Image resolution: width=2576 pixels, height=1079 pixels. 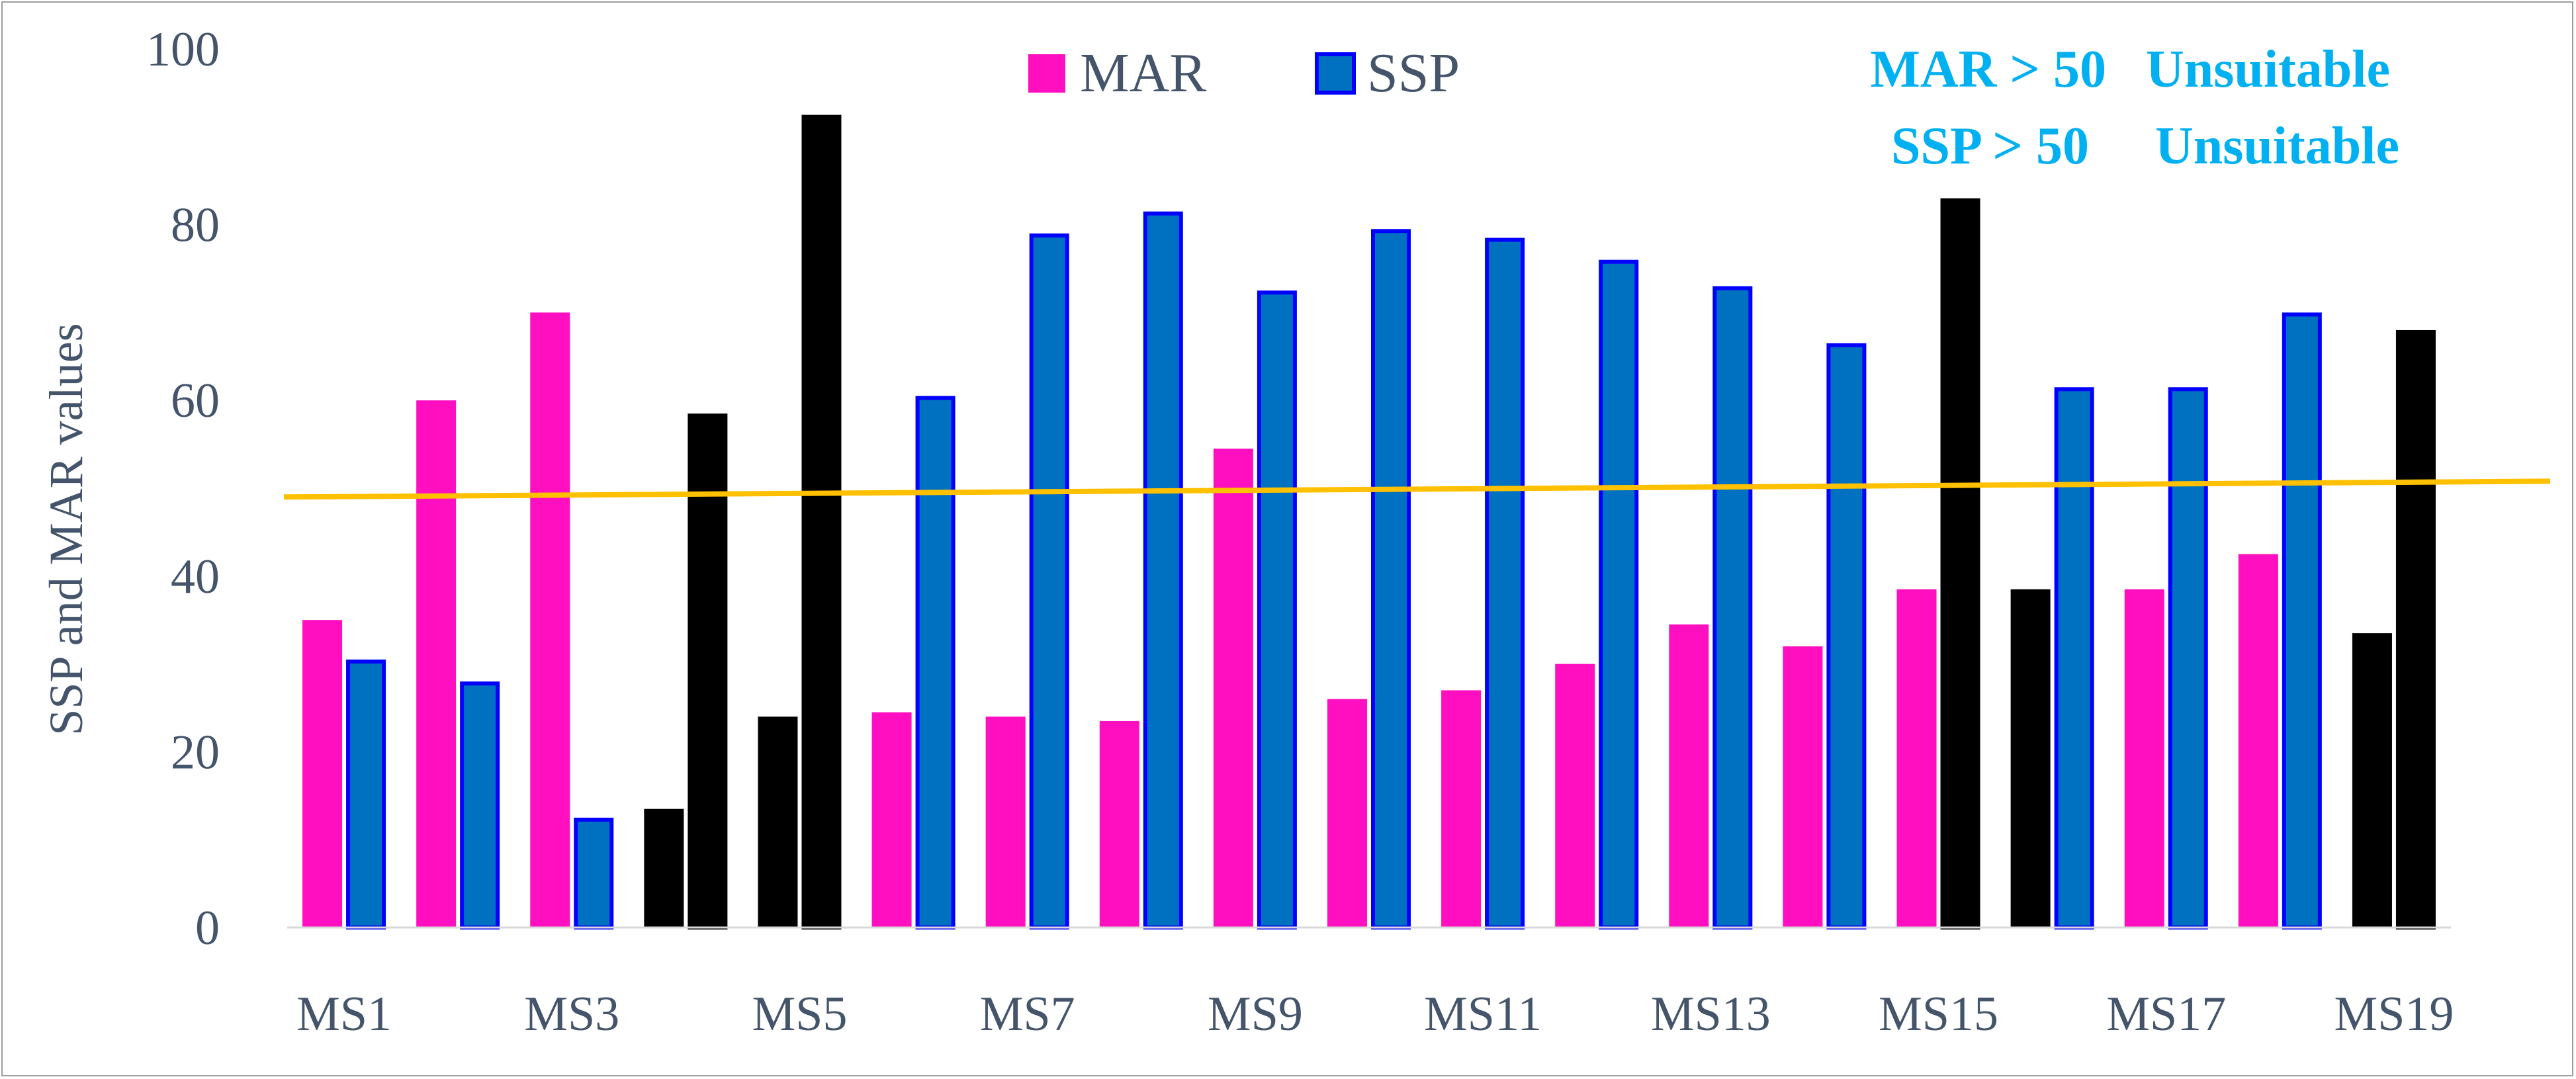 What do you see at coordinates (1277, 609) in the screenshot?
I see `bar-ssp-ms9` at bounding box center [1277, 609].